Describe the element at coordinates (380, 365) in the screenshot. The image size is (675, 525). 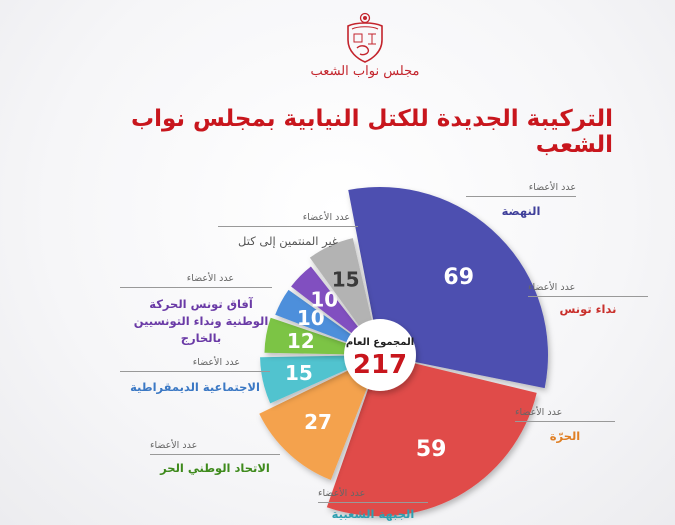
I see `total-value: 217` at that location.